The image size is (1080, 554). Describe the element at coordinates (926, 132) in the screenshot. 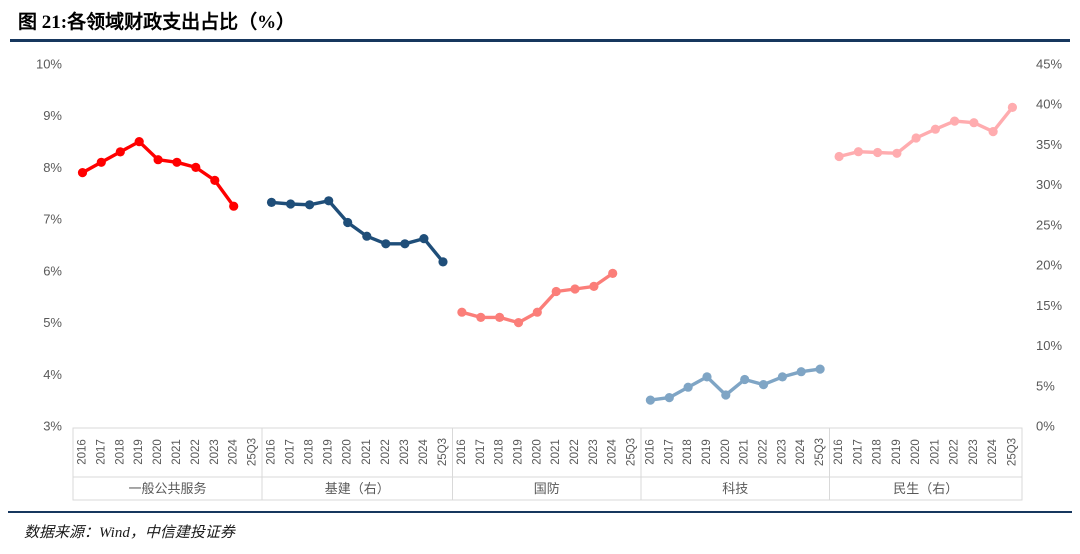

I see `series-line-民生（右）` at that location.